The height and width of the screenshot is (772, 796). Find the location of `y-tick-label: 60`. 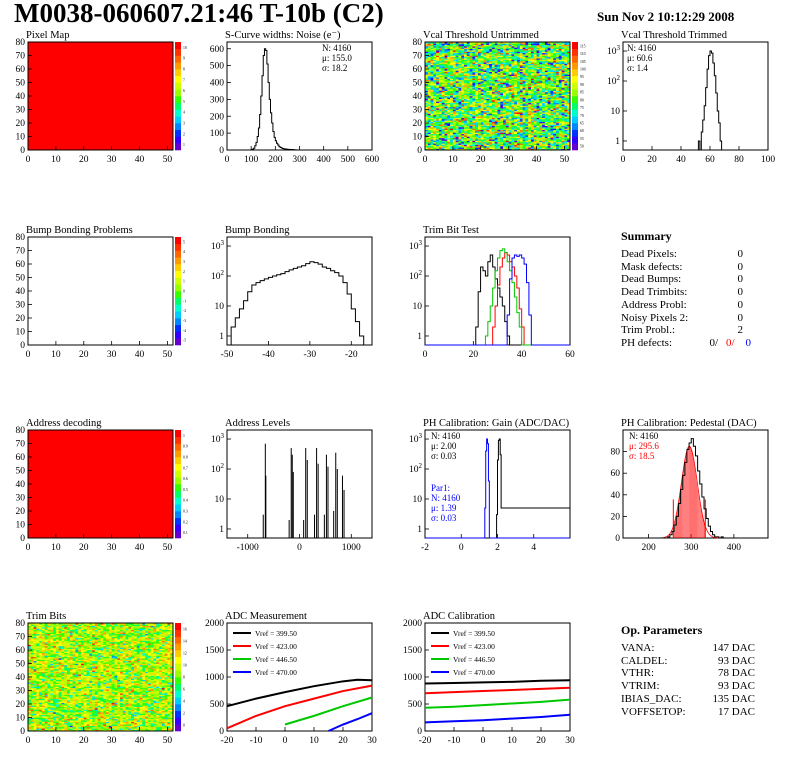

y-tick-label: 60 is located at coordinates (21, 265).